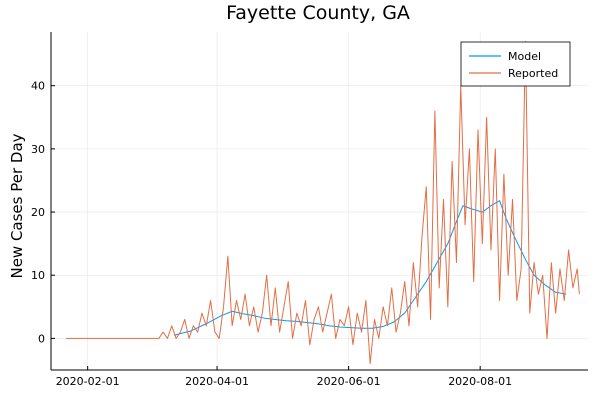 The height and width of the screenshot is (400, 600). What do you see at coordinates (38, 275) in the screenshot?
I see `y-tick-label: 10` at bounding box center [38, 275].